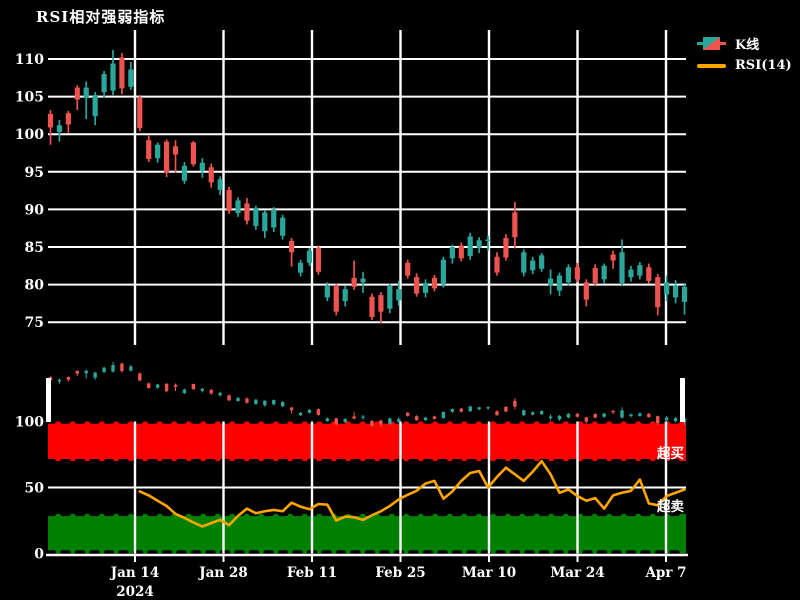  What do you see at coordinates (711, 65) in the screenshot?
I see `rsi-line-legend-icon` at bounding box center [711, 65].